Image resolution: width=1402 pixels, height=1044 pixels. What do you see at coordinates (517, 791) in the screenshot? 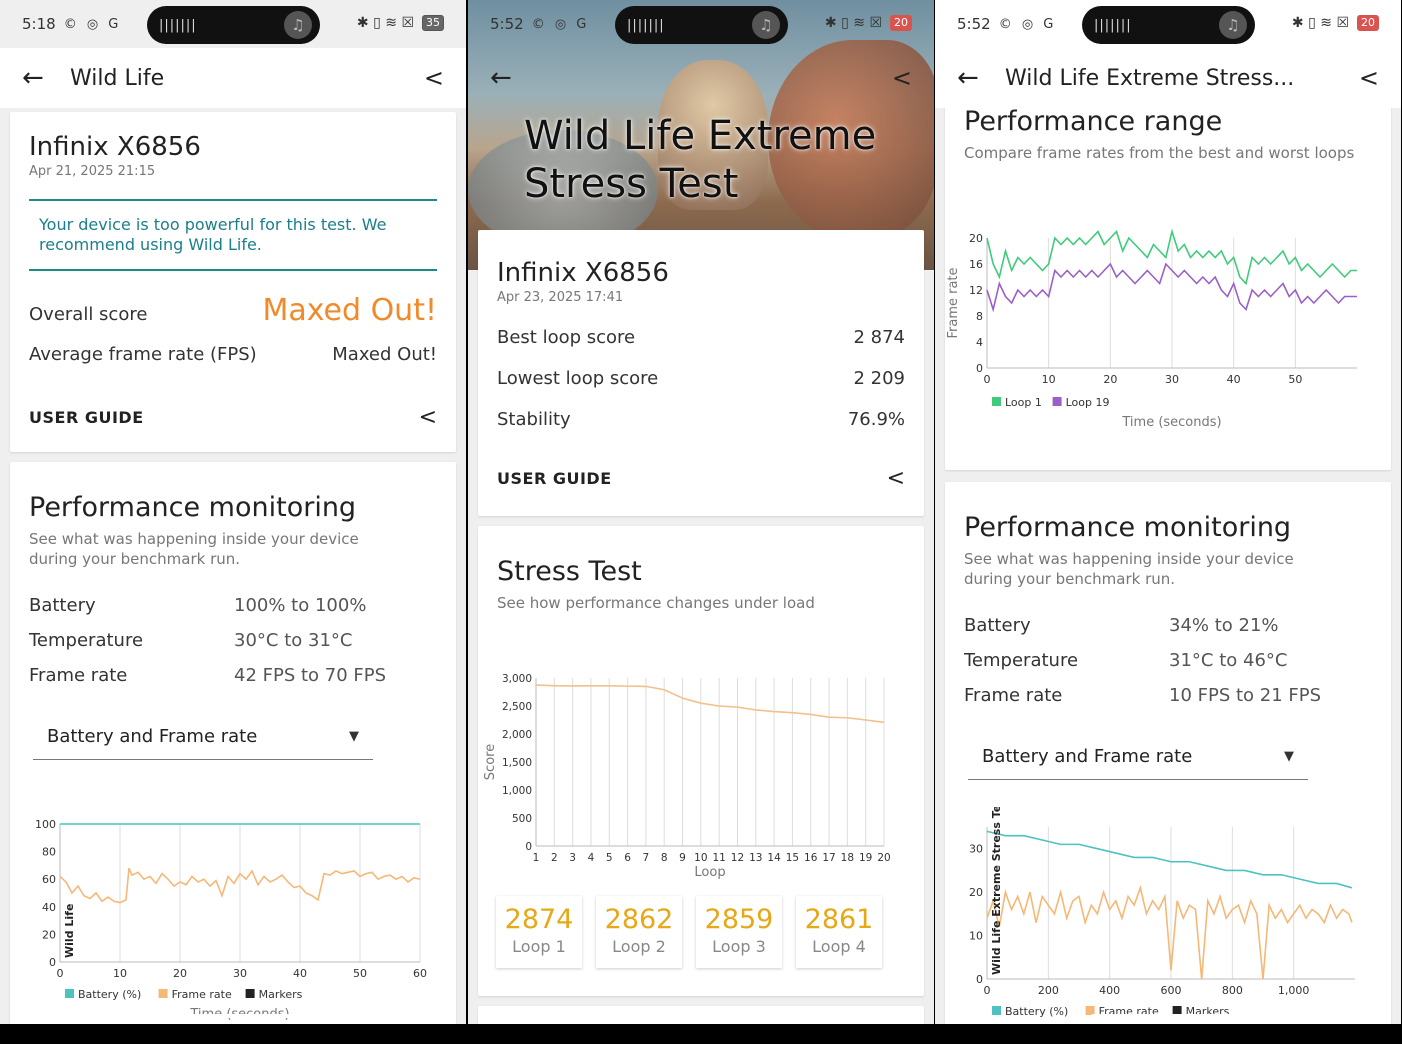
I see `y-tick-label: 1,000` at bounding box center [517, 791].